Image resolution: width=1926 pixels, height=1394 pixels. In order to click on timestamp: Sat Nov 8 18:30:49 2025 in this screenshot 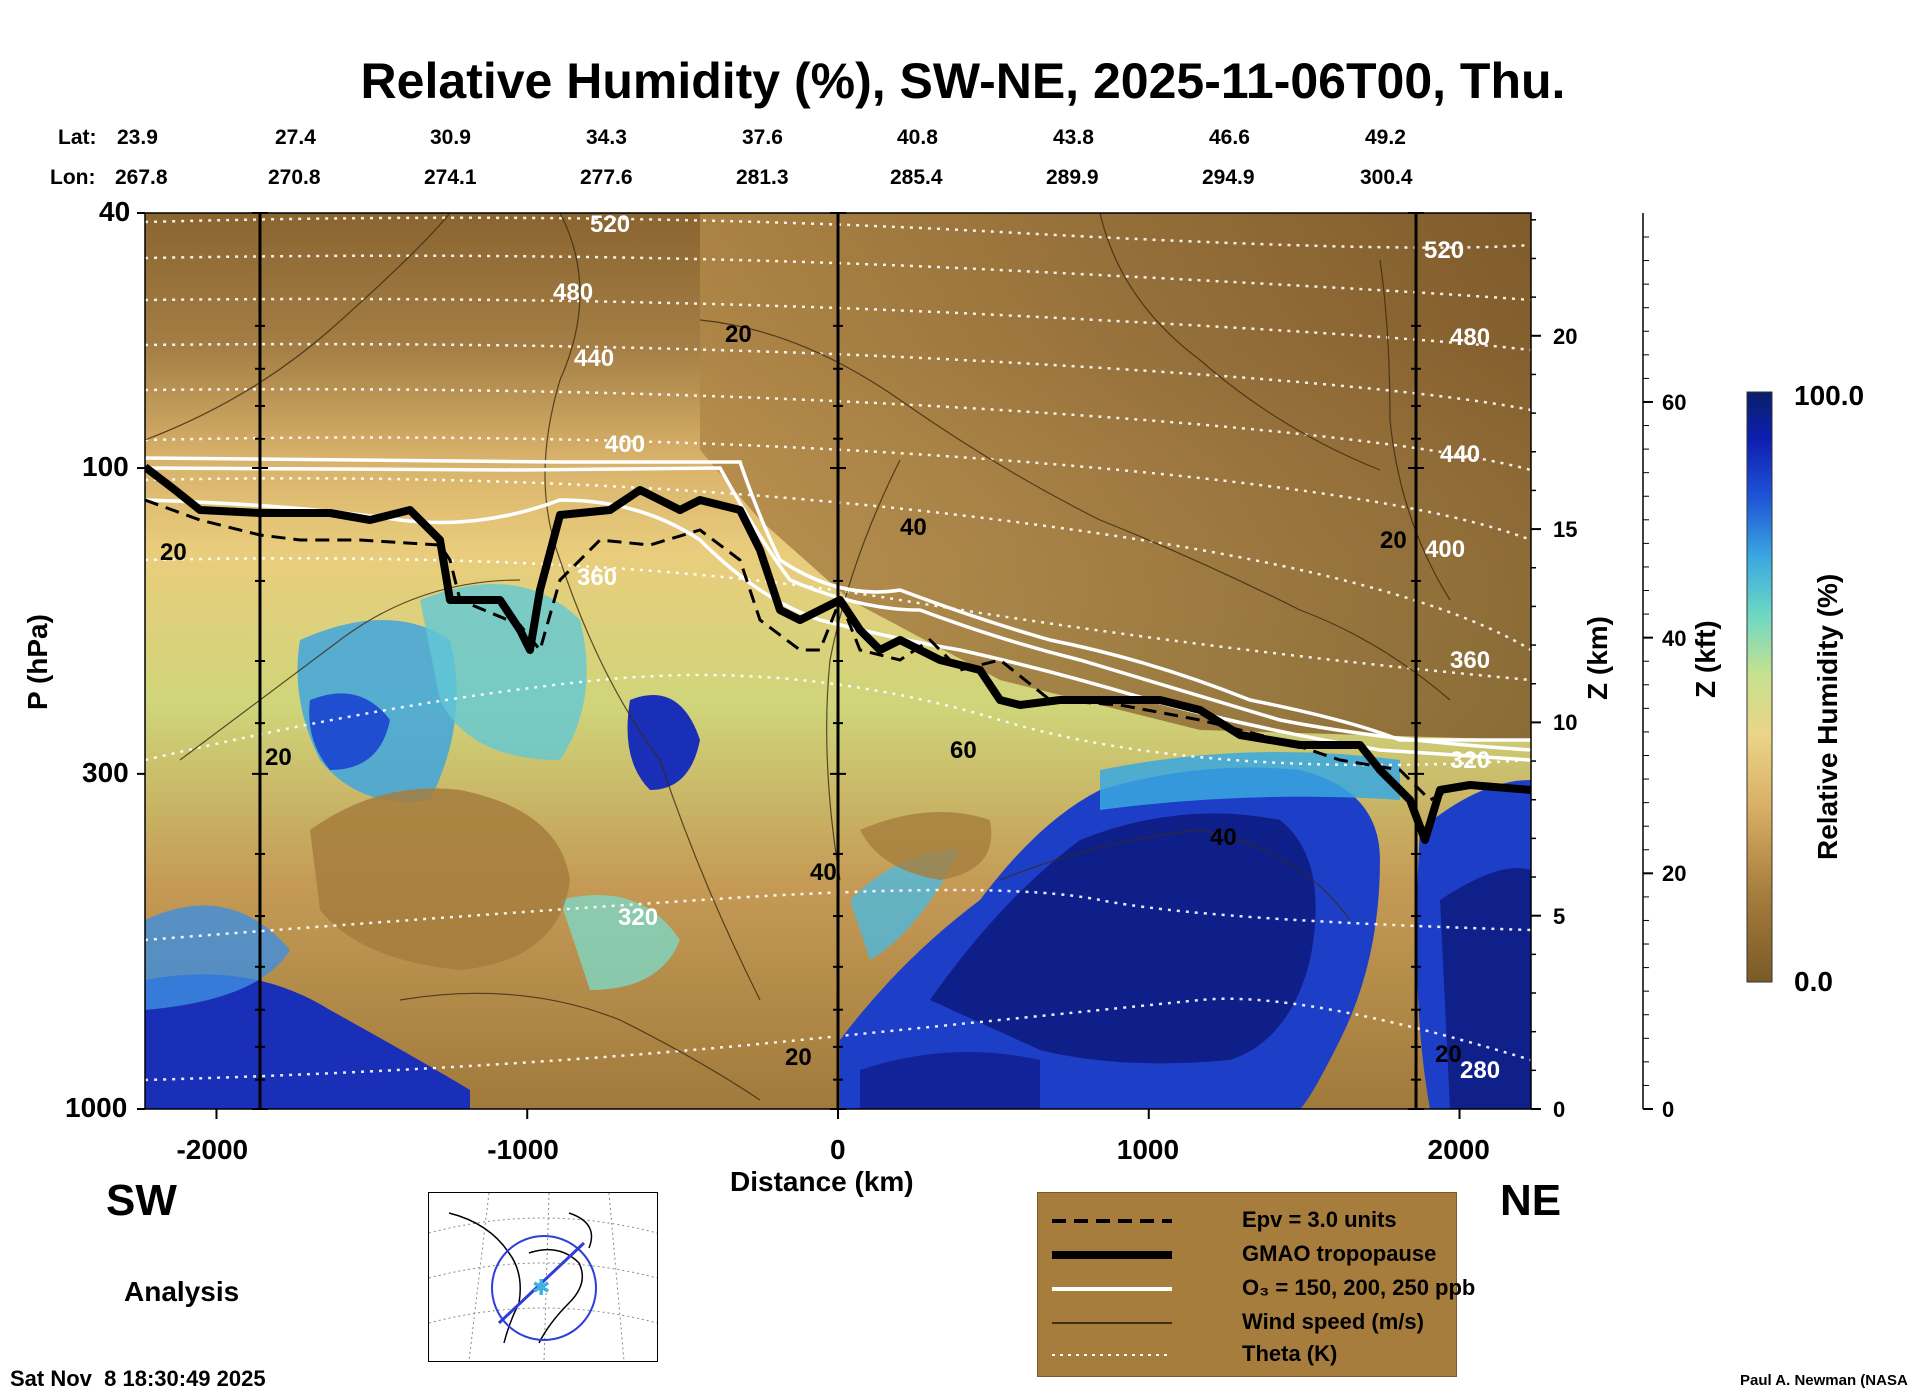, I will do `click(138, 1378)`.